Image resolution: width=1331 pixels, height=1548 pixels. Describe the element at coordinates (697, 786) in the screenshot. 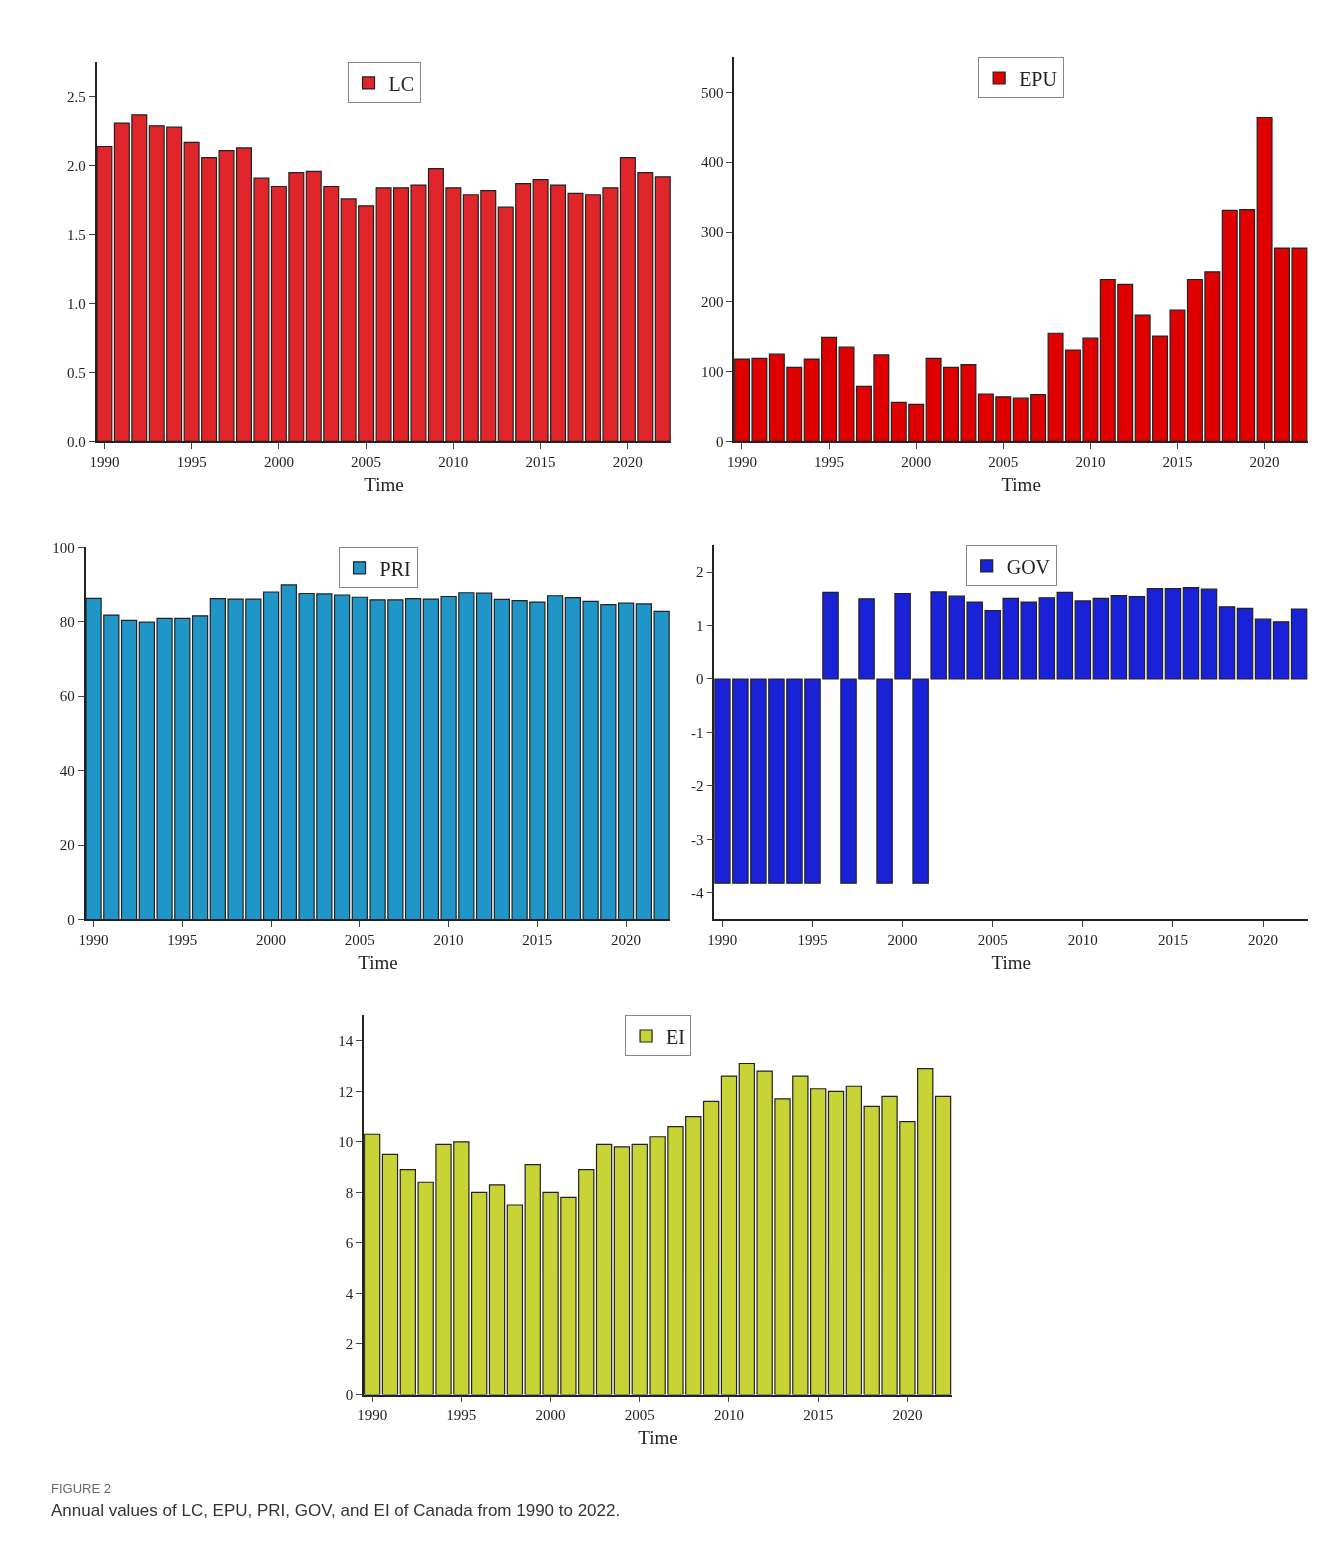

I see `y-tick-label: -2` at that location.